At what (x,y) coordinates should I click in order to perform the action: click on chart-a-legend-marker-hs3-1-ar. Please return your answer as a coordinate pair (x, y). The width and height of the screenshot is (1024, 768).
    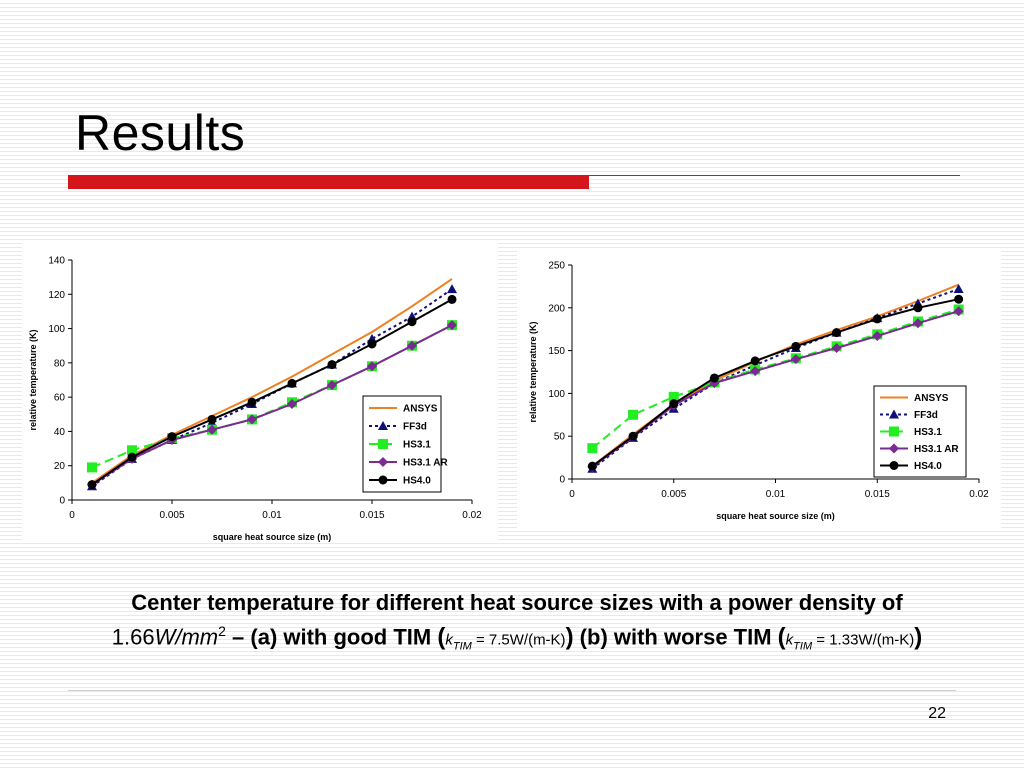
    Looking at the image, I should click on (383, 462).